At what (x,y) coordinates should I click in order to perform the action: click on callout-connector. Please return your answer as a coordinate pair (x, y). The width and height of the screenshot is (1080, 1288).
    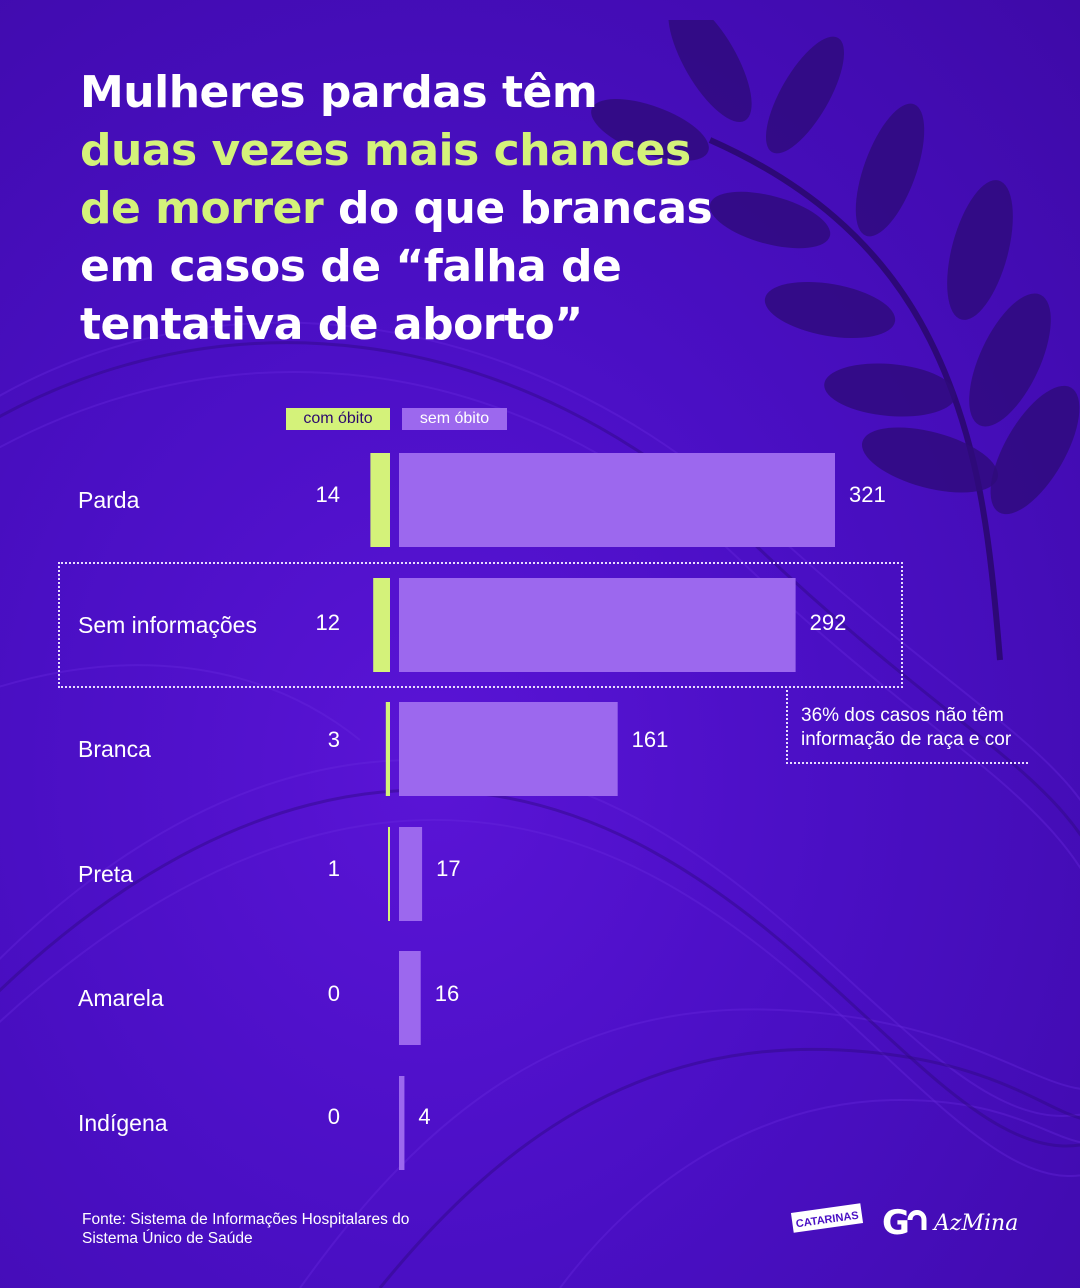
    Looking at the image, I should click on (907, 727).